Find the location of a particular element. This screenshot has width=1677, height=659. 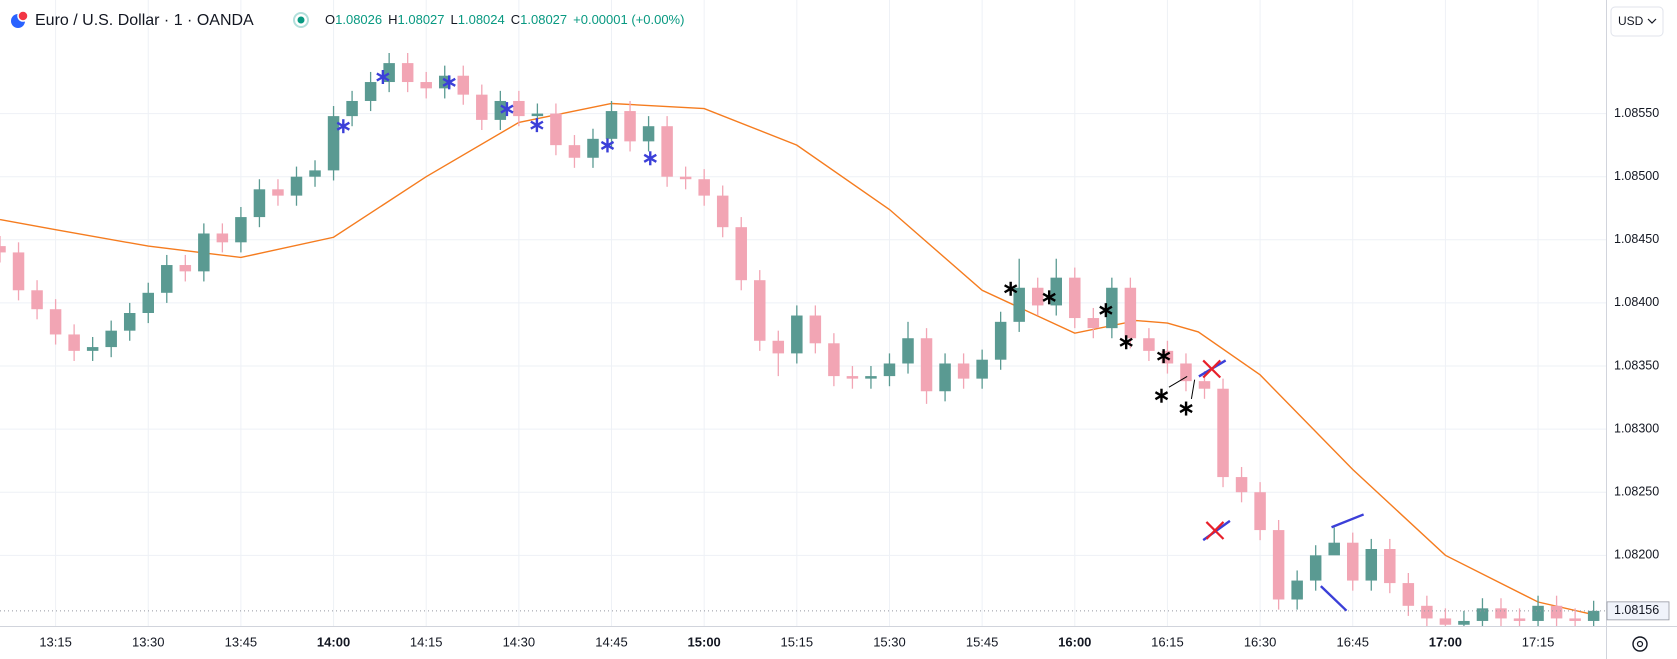

last-price-label: 1.08156 is located at coordinates (1636, 610).